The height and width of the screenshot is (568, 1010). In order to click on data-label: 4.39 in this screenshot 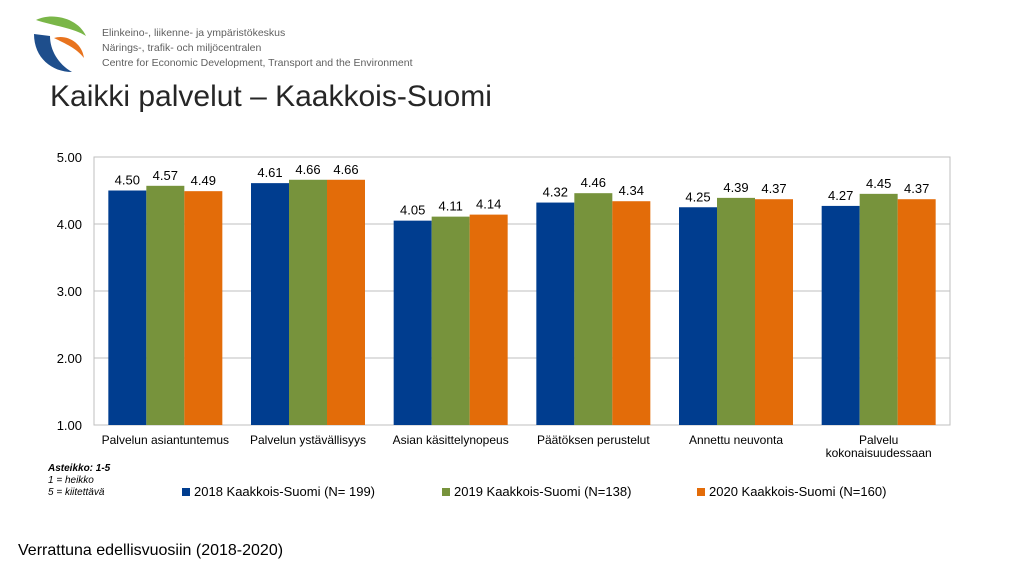, I will do `click(735, 187)`.